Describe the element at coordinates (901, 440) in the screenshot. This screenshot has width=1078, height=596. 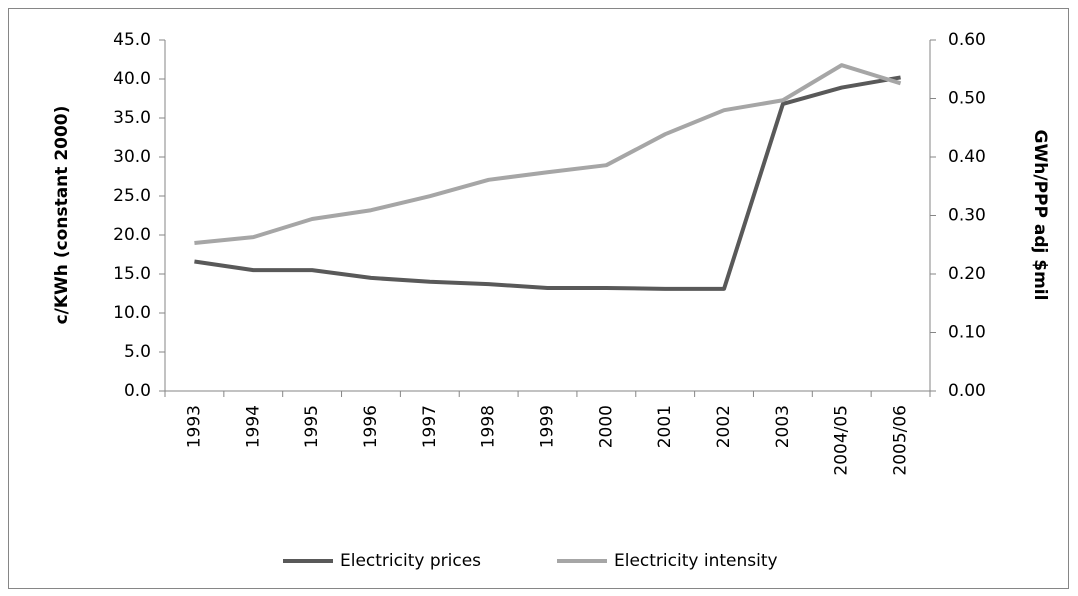
I see `x-tick-label: 2005/06` at that location.